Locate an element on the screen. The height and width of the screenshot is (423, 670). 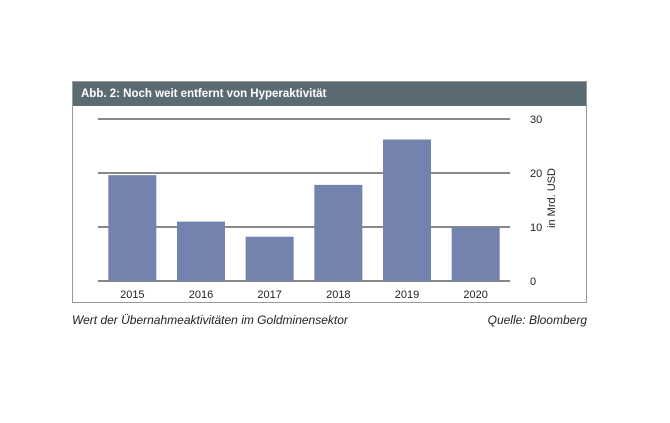
x-axis-ticks: 2015 2016 2017 2018 2019 2020 is located at coordinates (304, 295).